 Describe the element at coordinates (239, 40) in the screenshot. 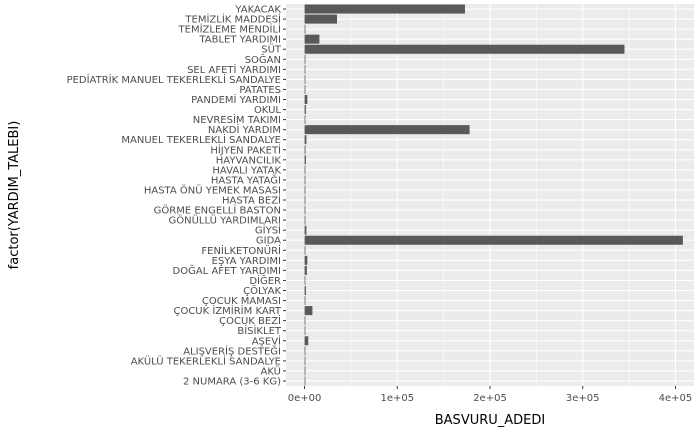

I see `y-tick-label: TABLET YARDIMI` at that location.